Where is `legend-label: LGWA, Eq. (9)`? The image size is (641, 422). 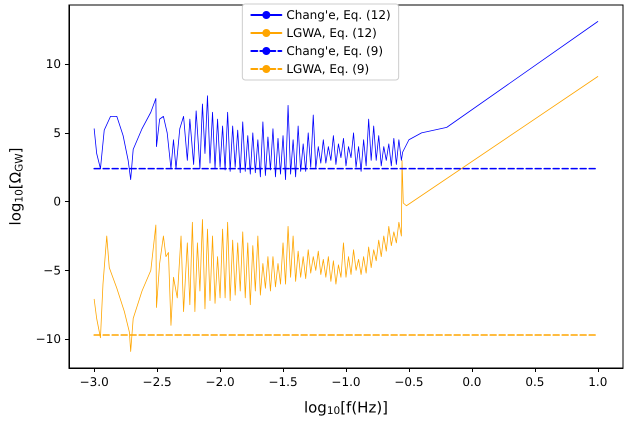 legend-label: LGWA, Eq. (9) is located at coordinates (328, 69).